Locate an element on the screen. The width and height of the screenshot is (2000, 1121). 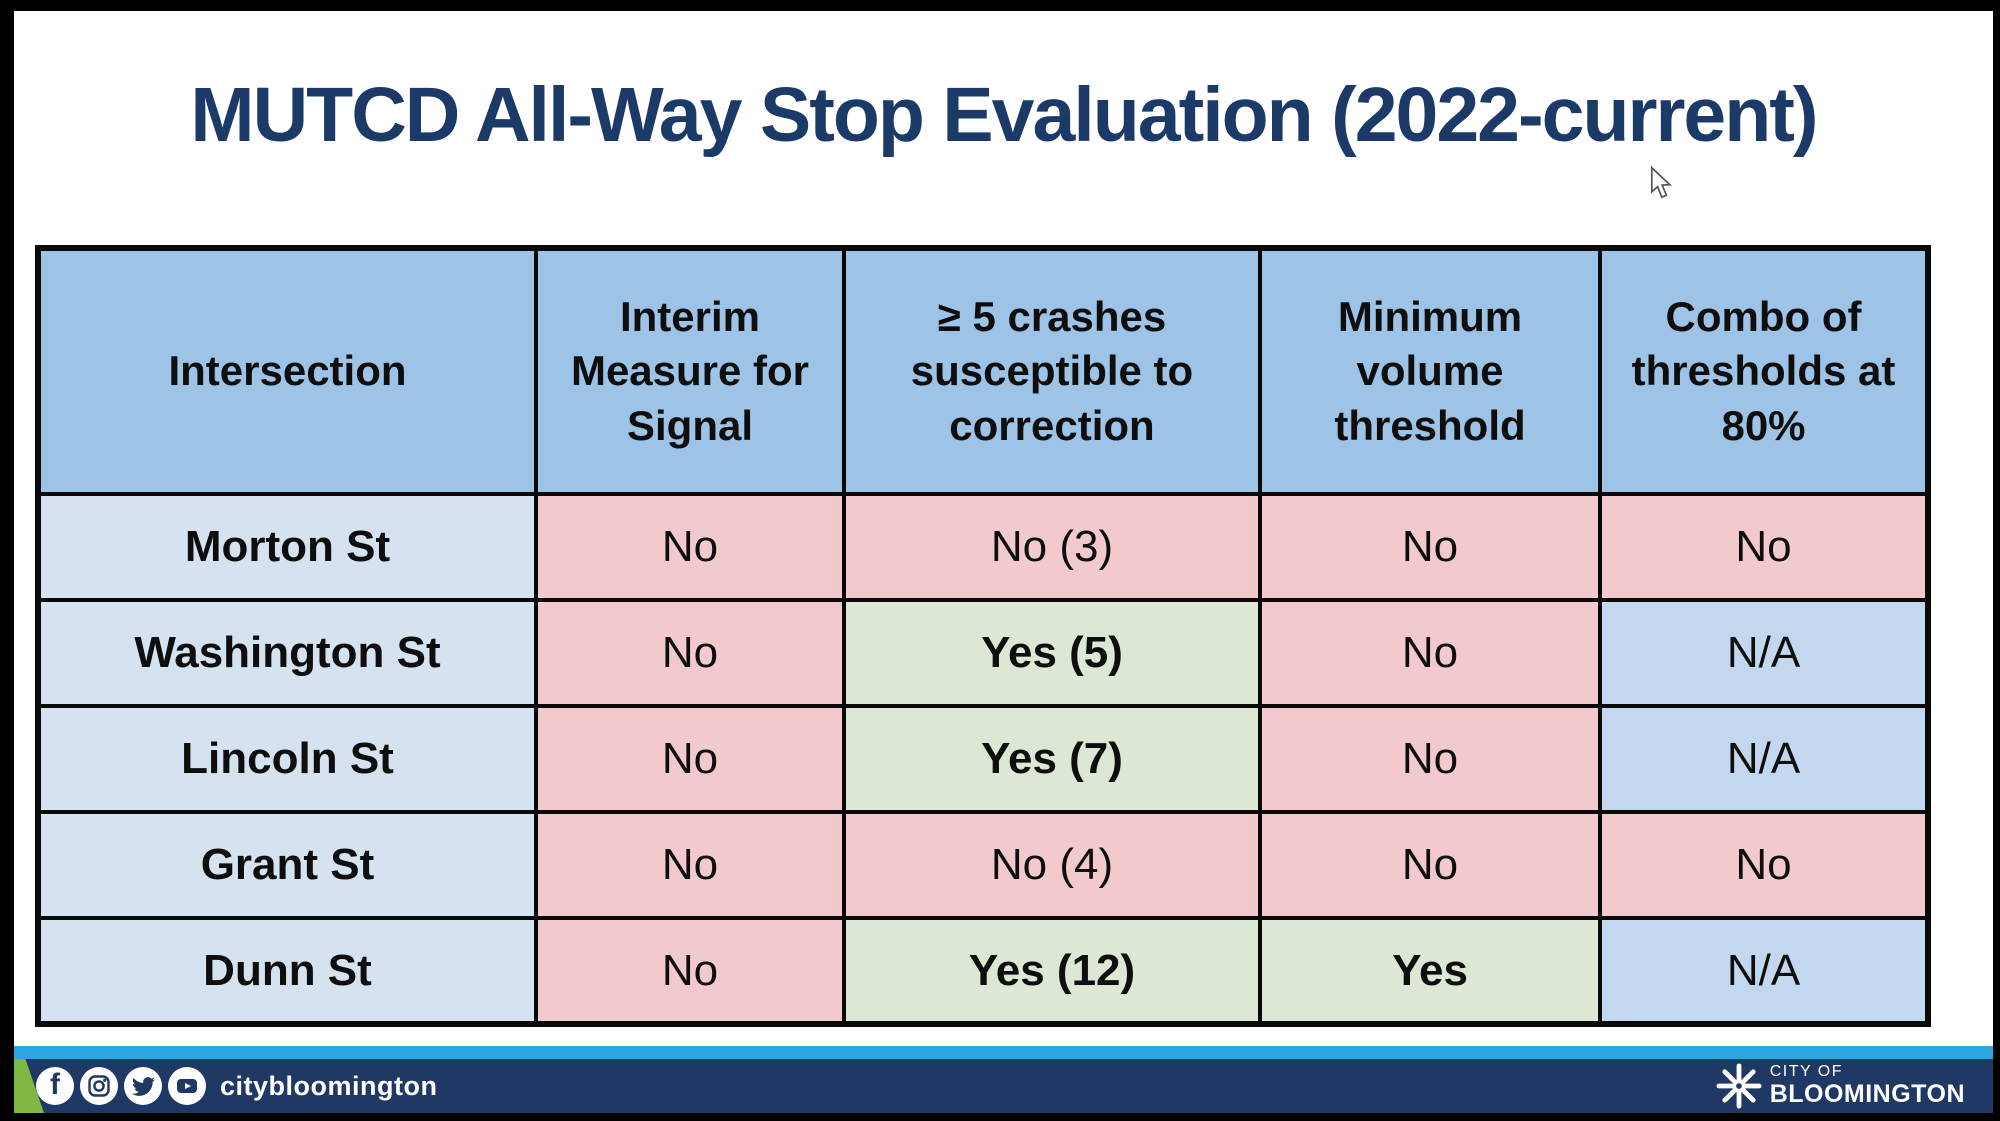
table-cell: Yes is located at coordinates (1430, 971).